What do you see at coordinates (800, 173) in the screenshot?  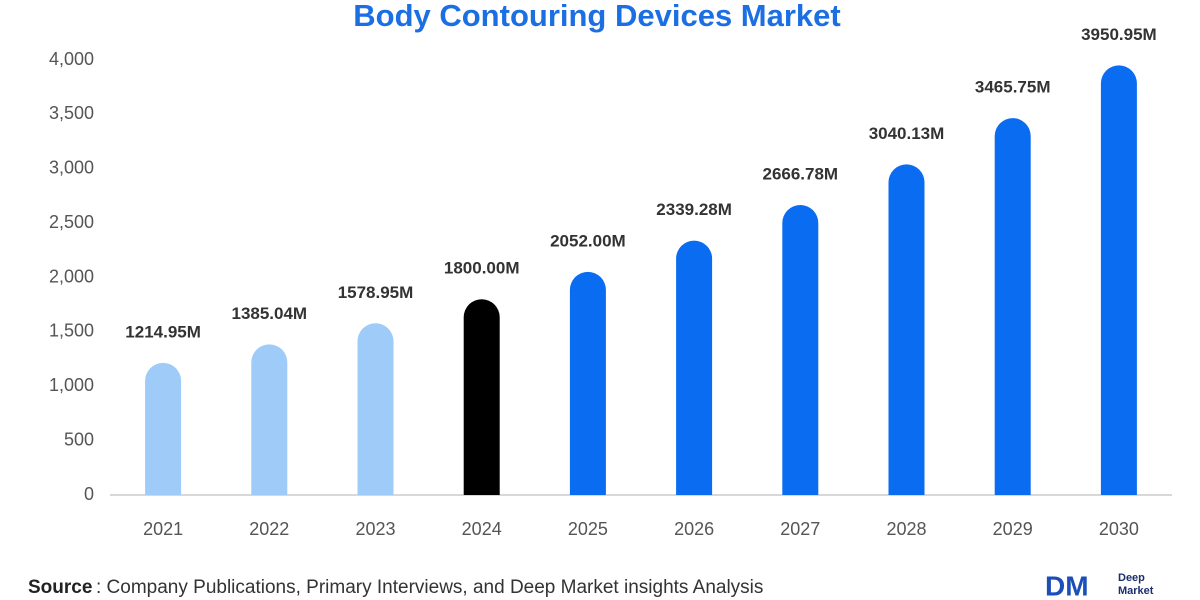 I see `value-label: 2666.78M` at bounding box center [800, 173].